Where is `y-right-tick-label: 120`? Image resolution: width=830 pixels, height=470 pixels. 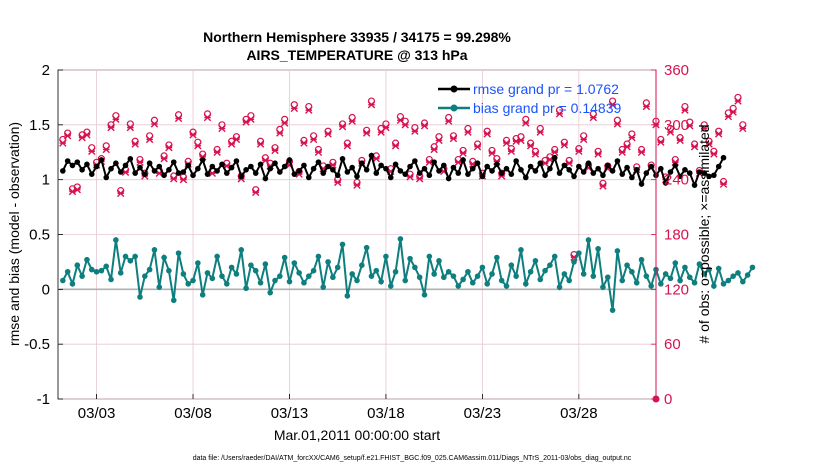
y-right-tick-label: 120 is located at coordinates (676, 289).